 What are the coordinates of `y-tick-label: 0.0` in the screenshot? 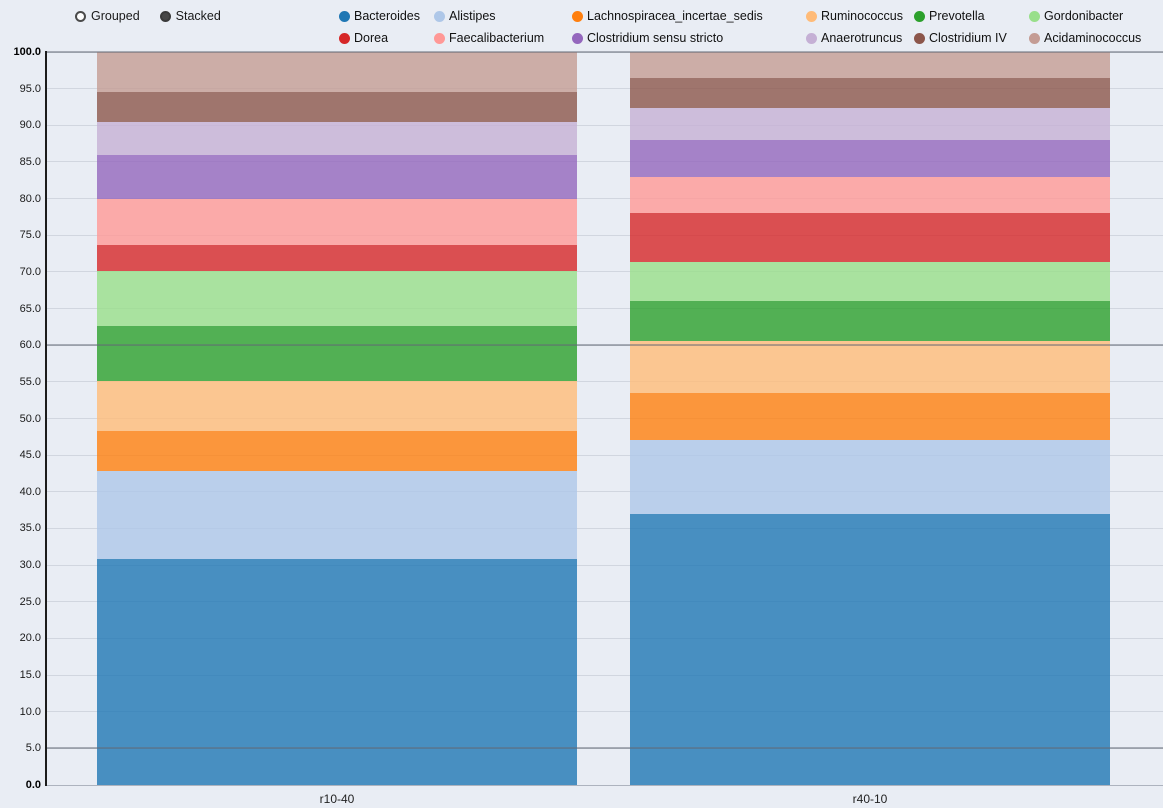 It's located at (33, 785).